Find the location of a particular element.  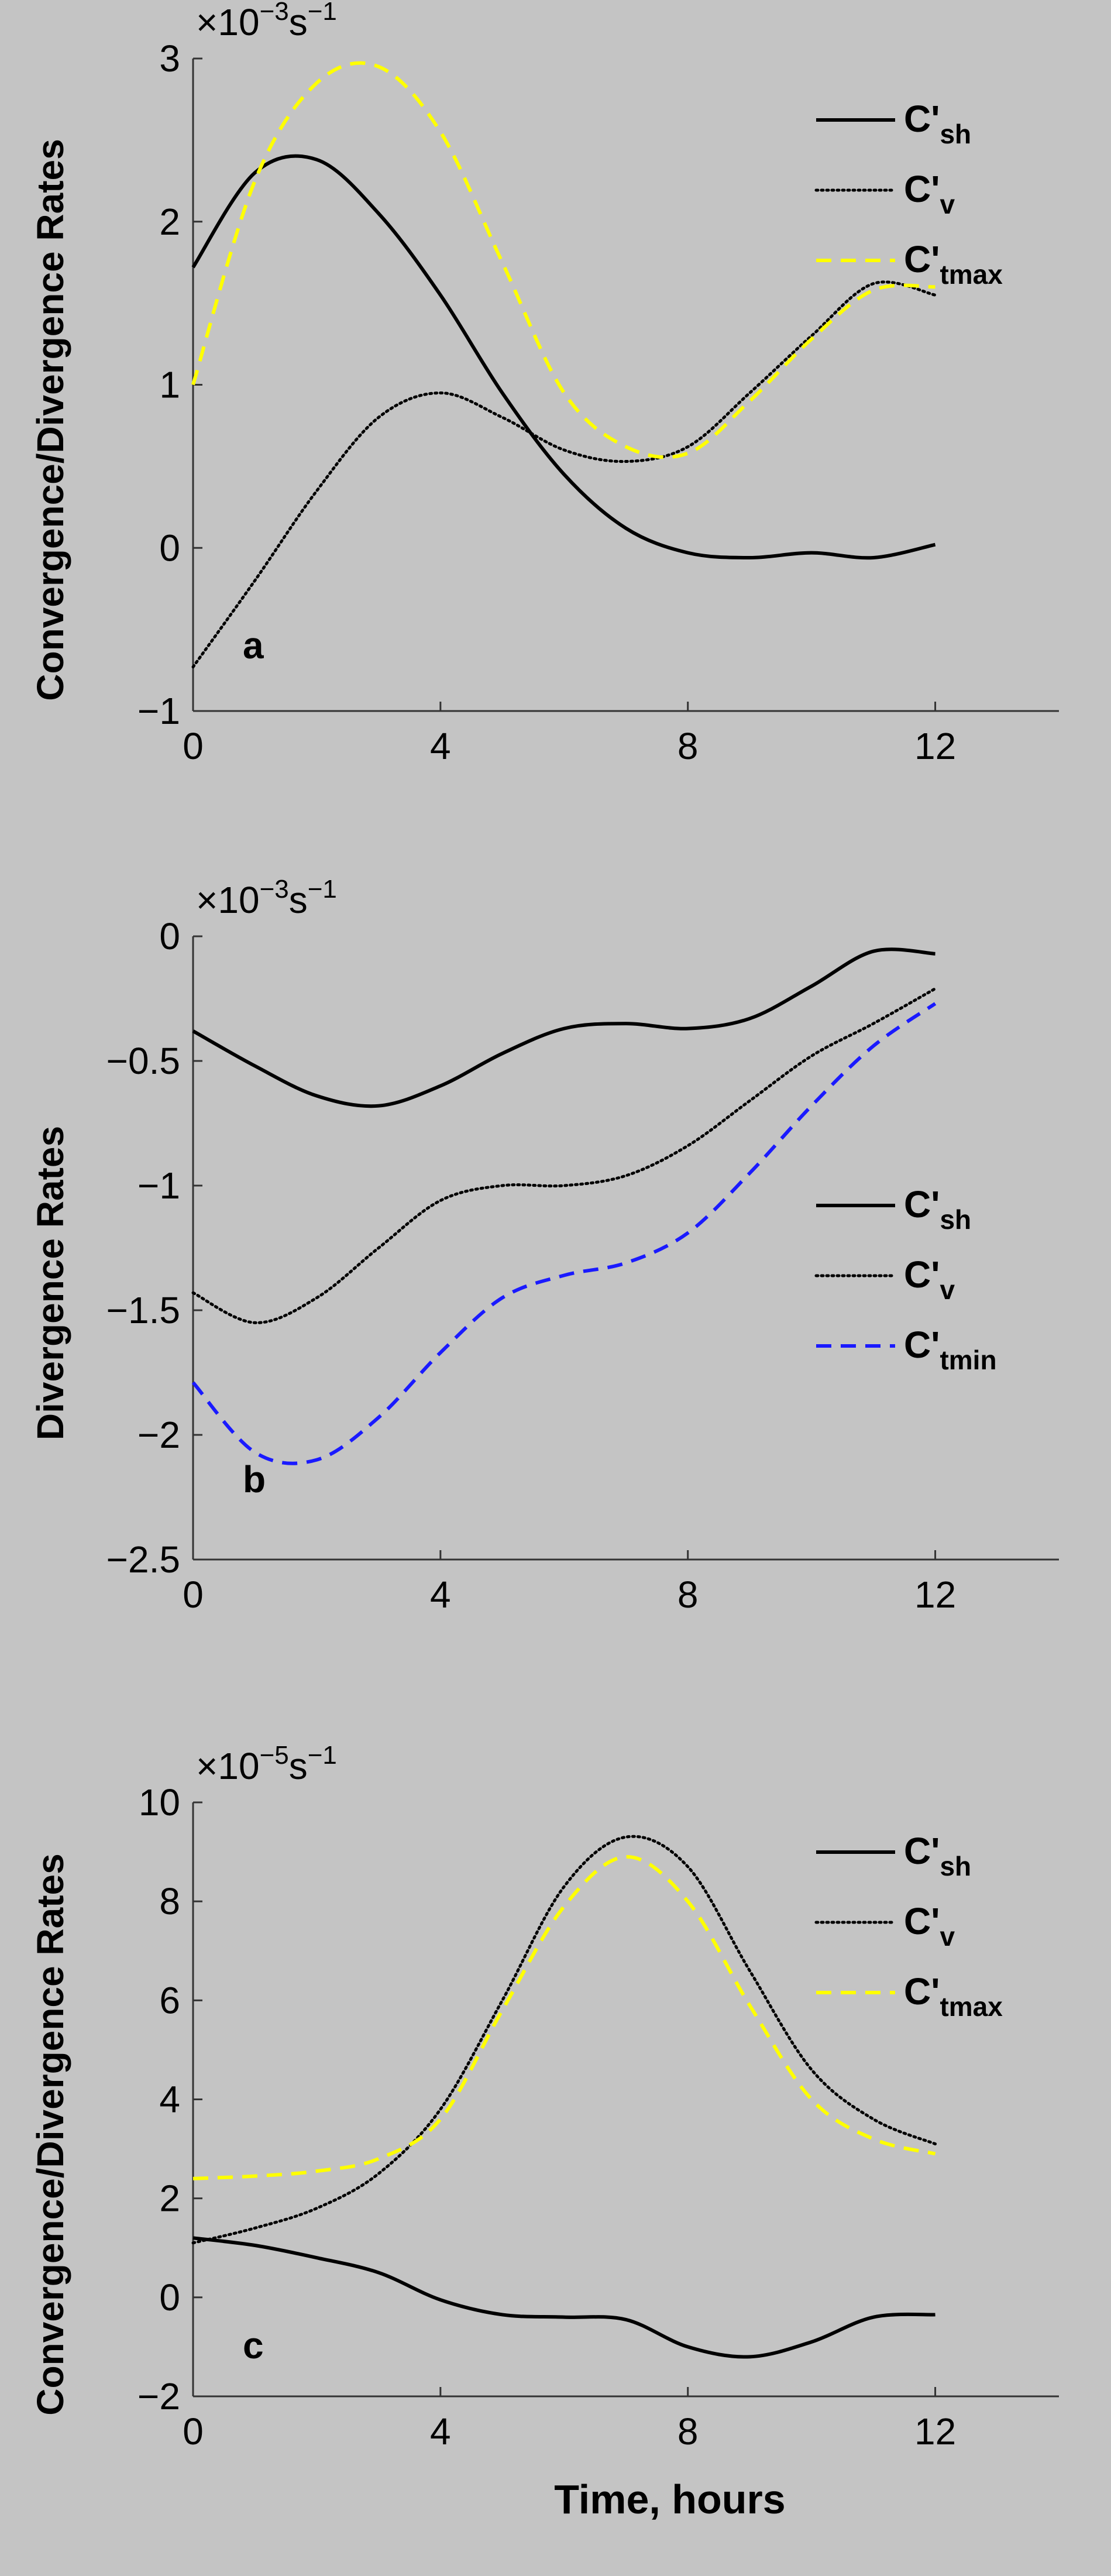

y-tick-label: 4 is located at coordinates (169, 2100).